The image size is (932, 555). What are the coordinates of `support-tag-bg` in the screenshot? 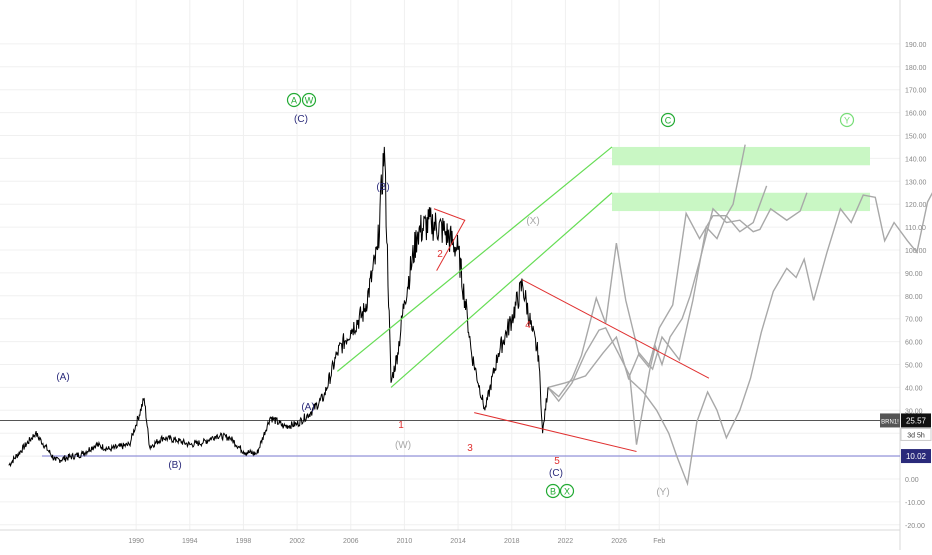 It's located at (916, 456).